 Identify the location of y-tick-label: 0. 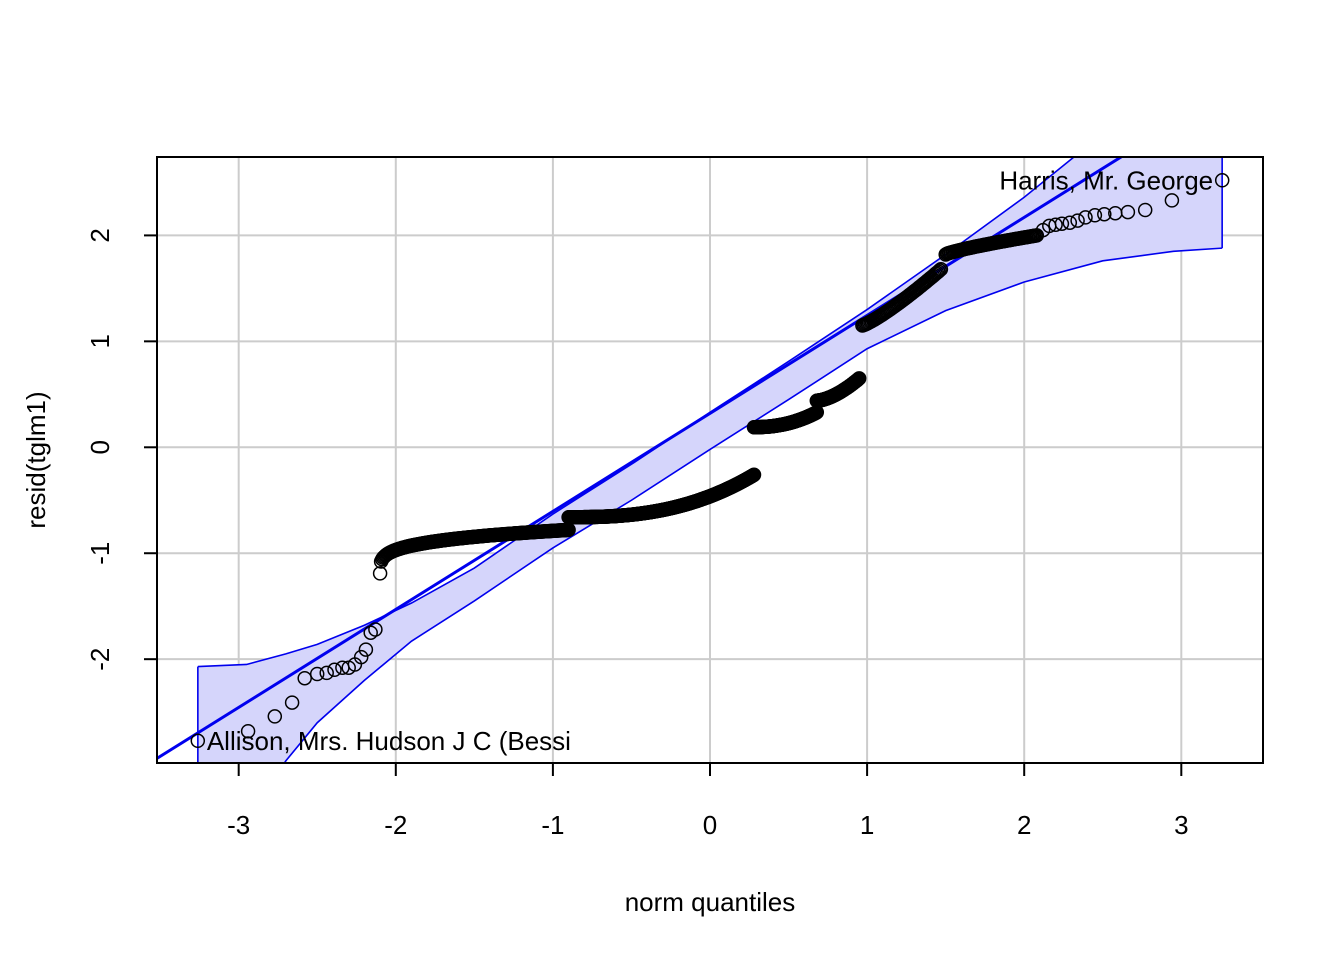
(100, 447).